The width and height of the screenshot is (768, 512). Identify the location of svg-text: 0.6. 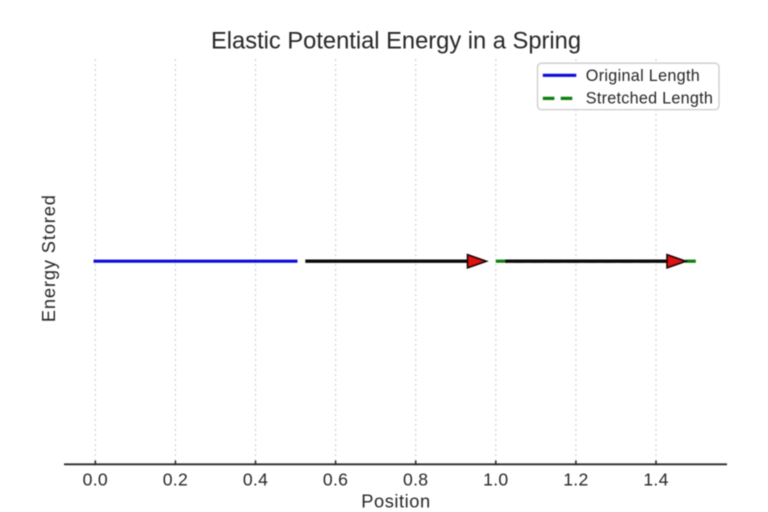
(335, 480).